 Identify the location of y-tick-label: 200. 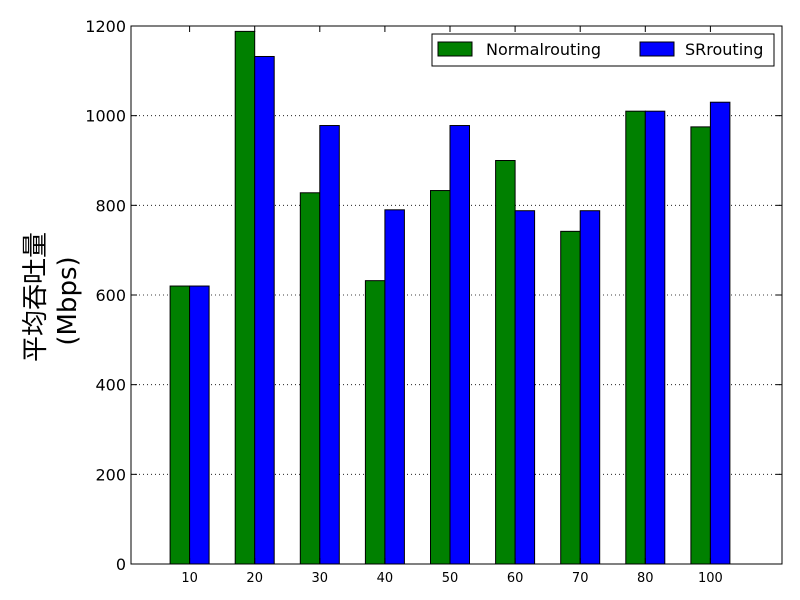
(110, 474).